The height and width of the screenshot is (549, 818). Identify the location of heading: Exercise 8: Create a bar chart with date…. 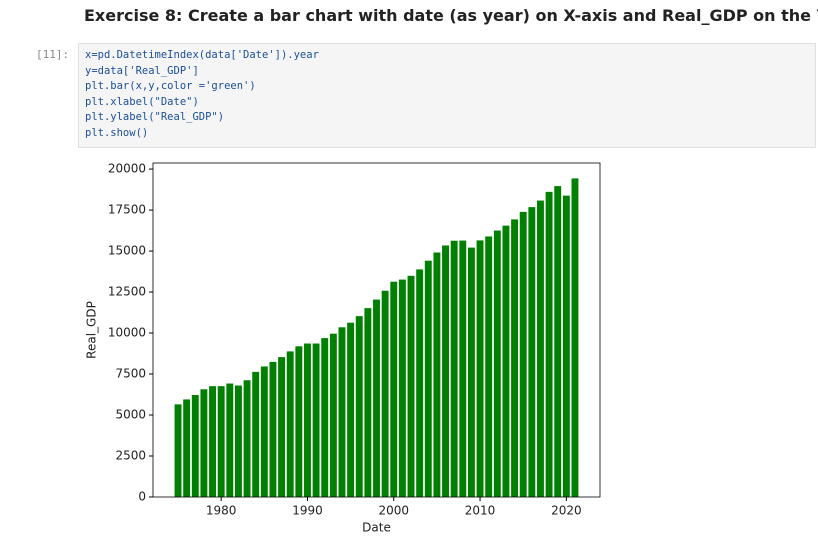
(451, 15).